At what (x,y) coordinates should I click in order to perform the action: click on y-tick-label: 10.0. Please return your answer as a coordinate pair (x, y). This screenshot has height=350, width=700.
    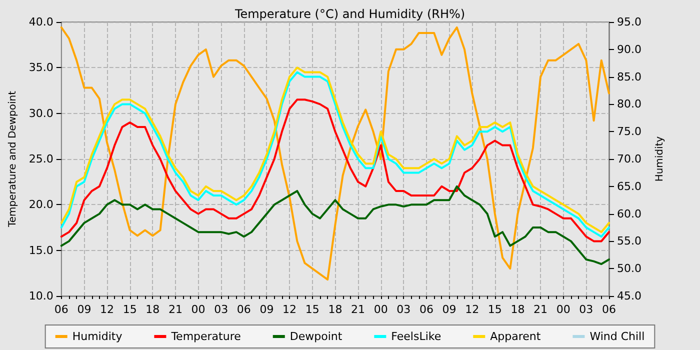
    Looking at the image, I should click on (41, 296).